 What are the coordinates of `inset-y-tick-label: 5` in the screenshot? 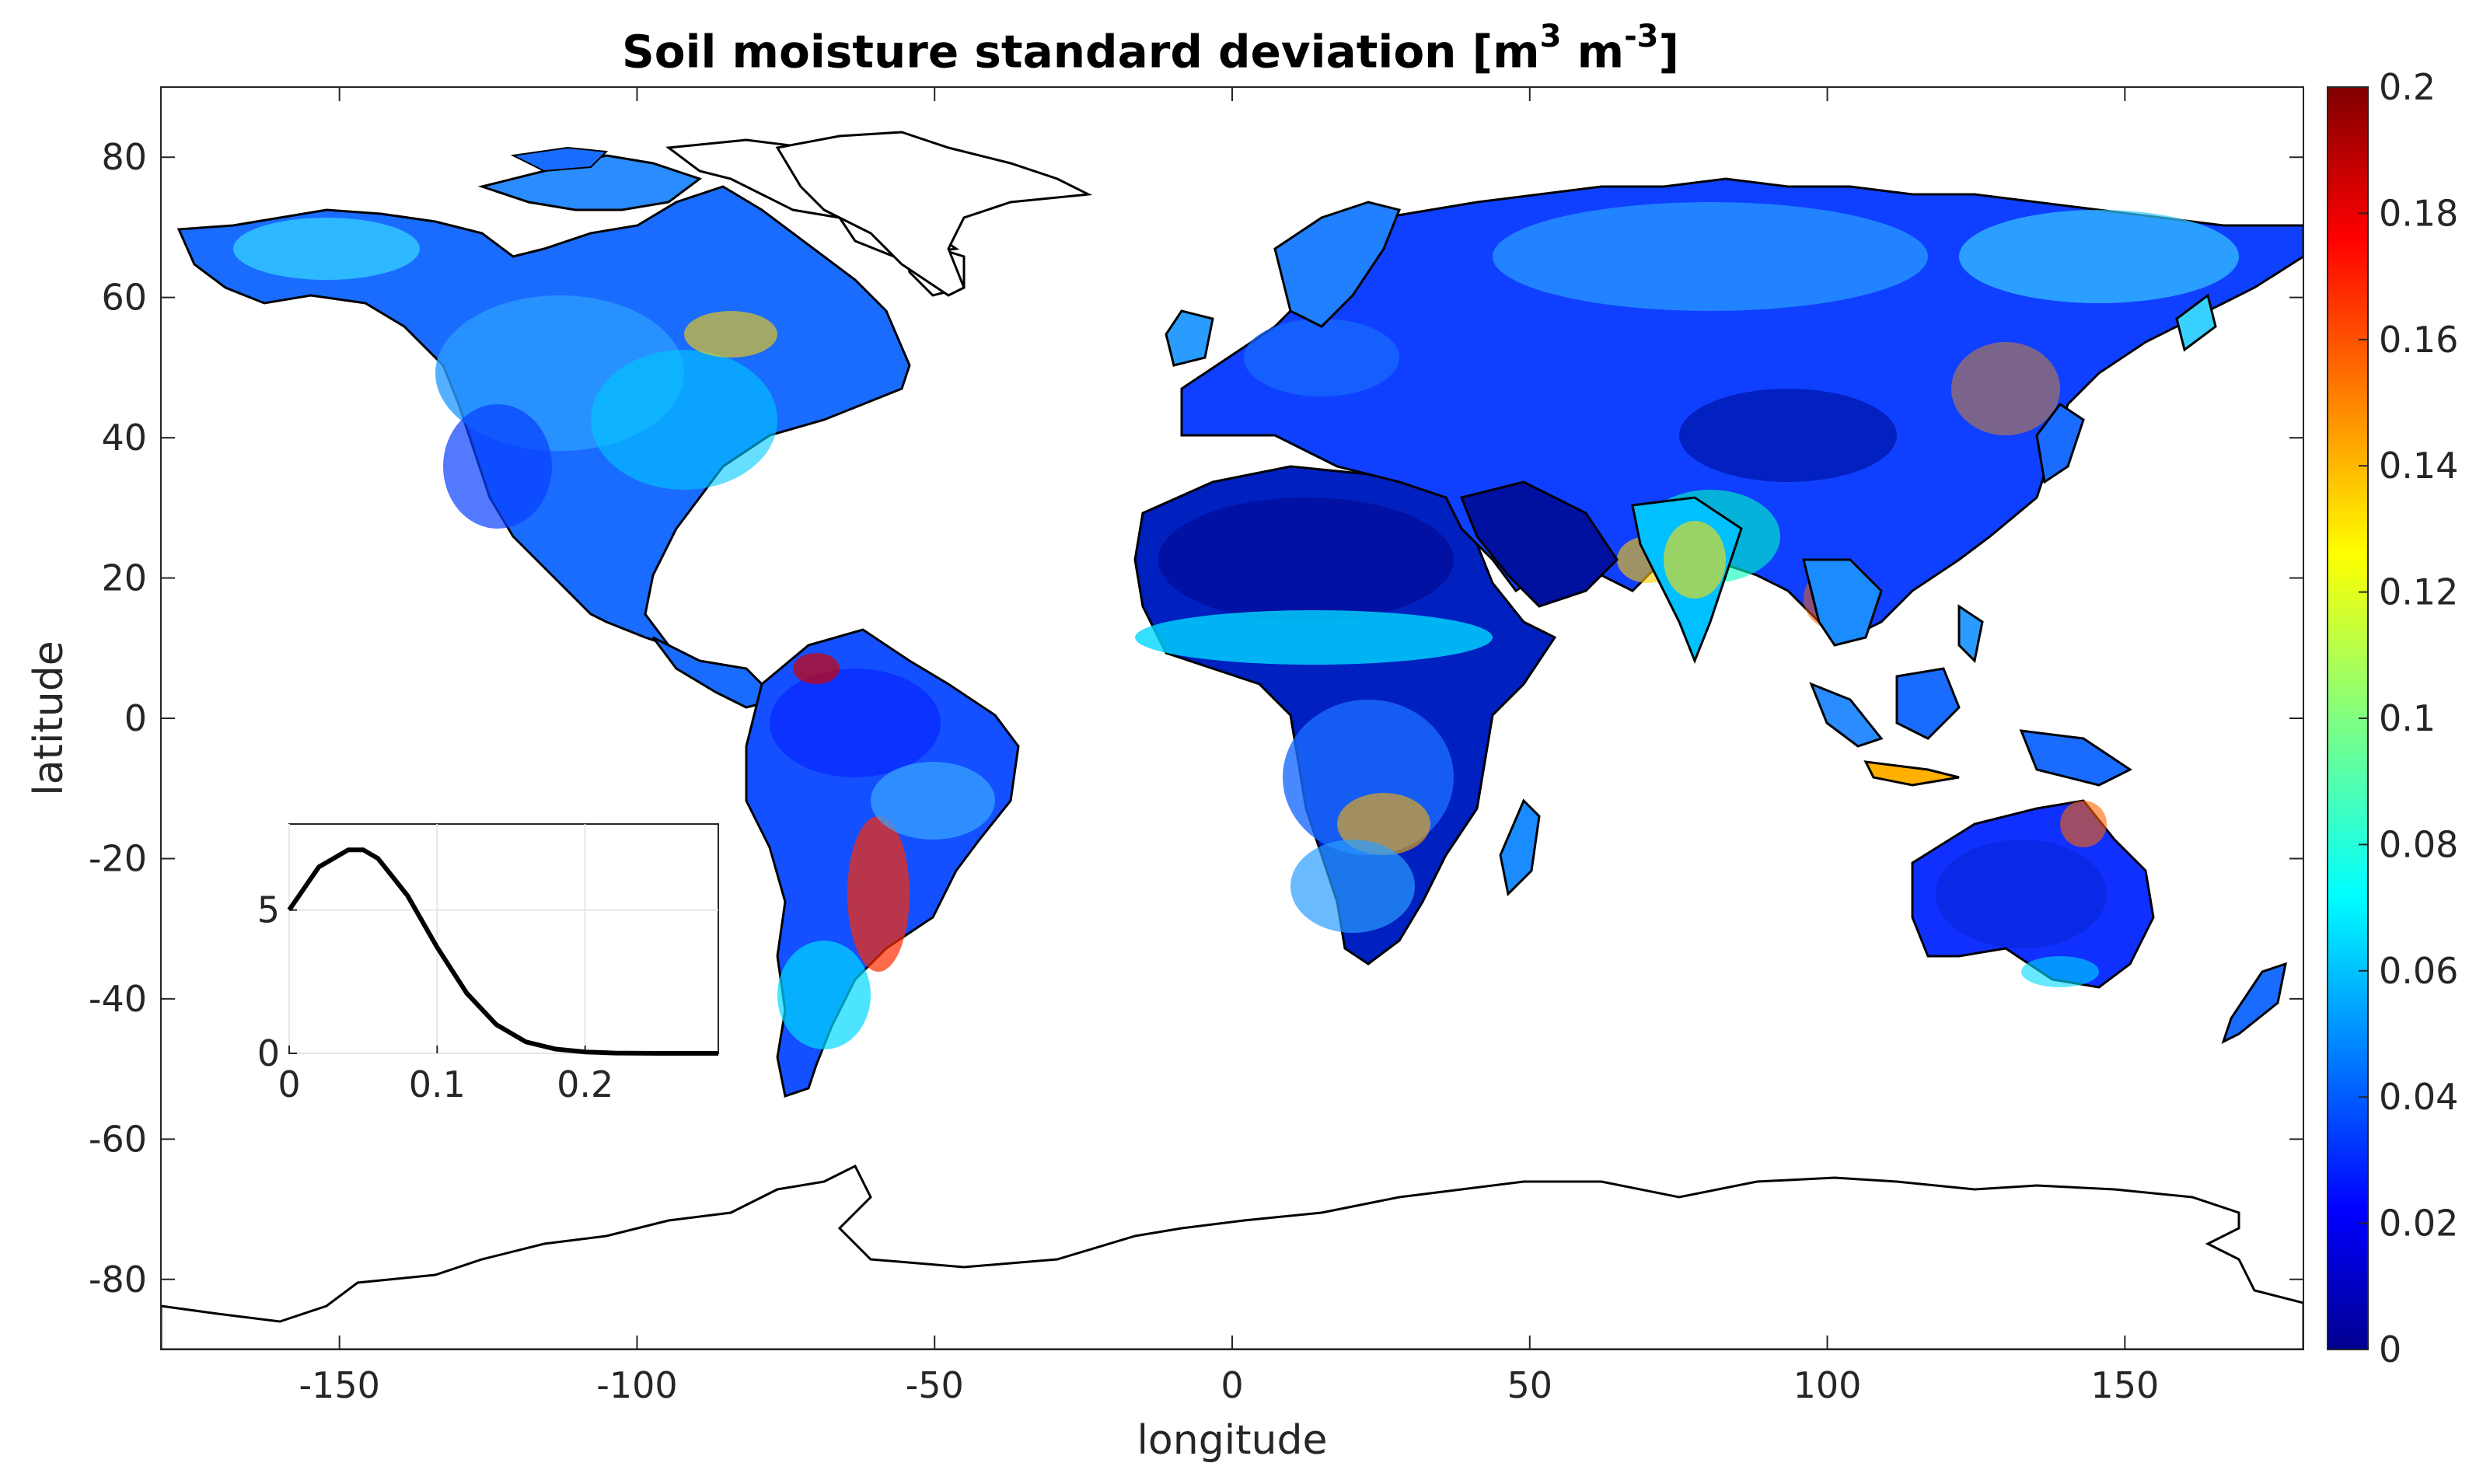 It's located at (268, 910).